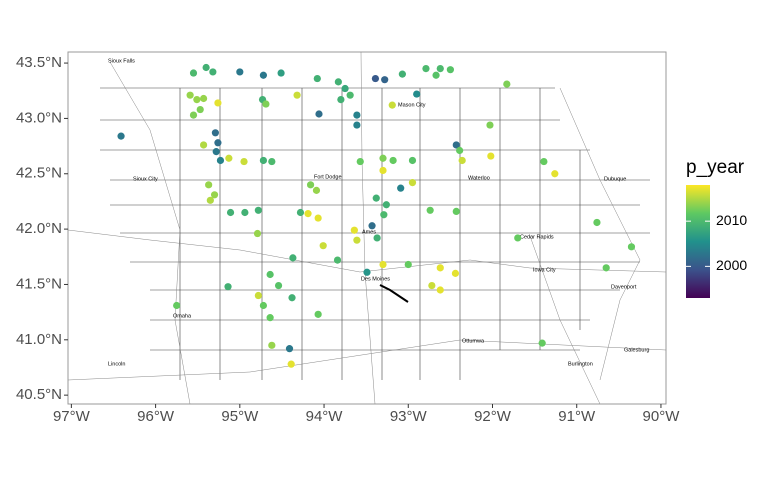 The image size is (768, 480). Describe the element at coordinates (325, 416) in the screenshot. I see `x-tick-label: 94°W` at that location.